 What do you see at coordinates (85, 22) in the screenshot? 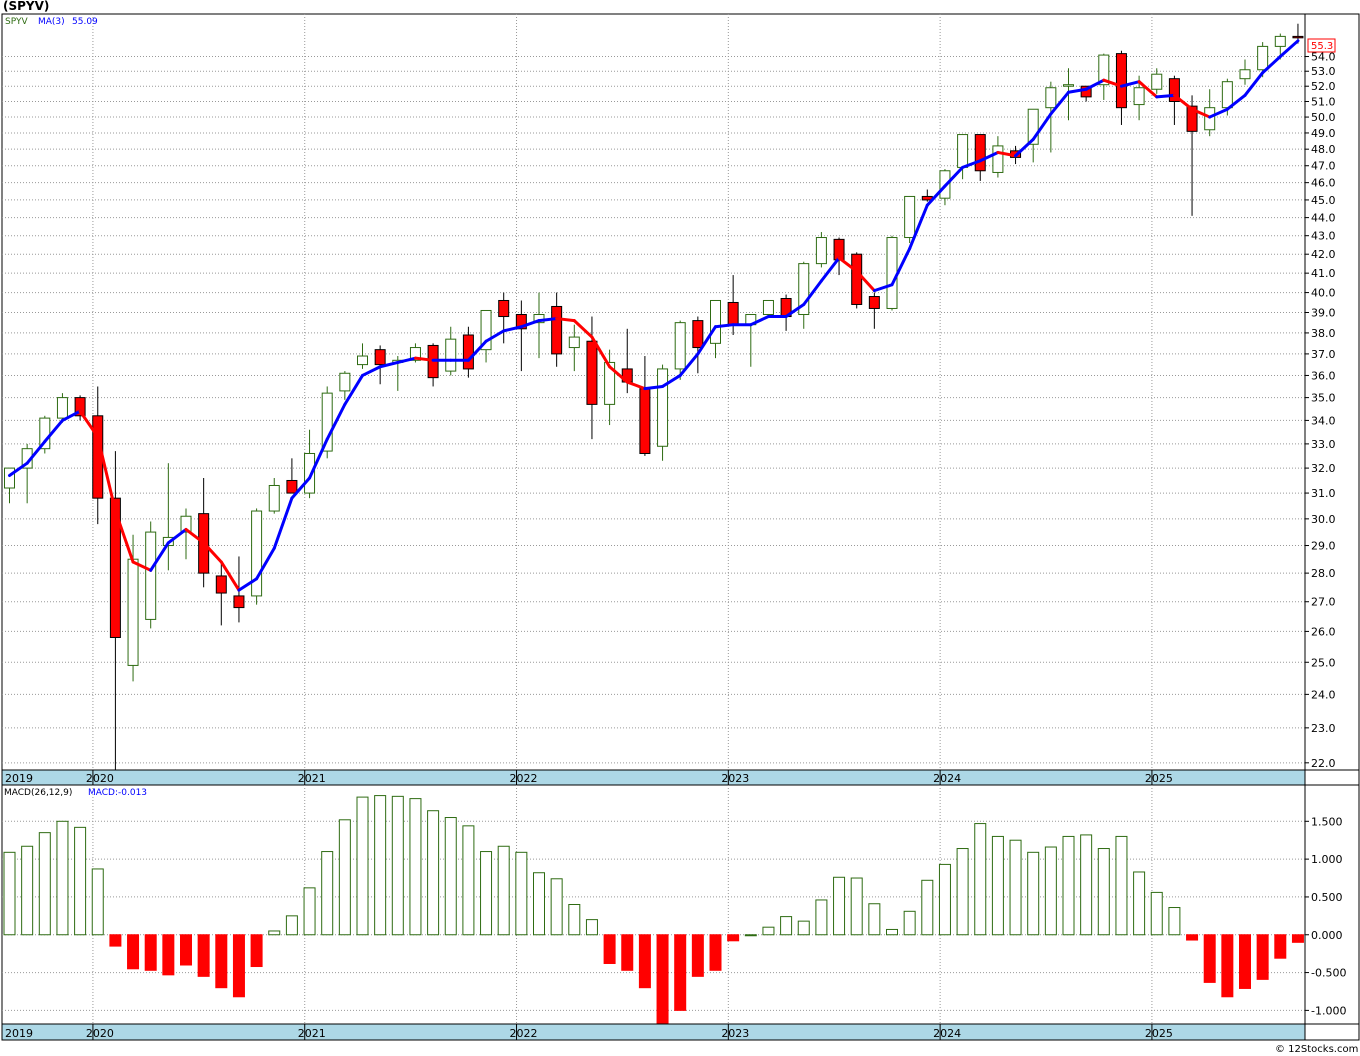
I see `legend-ma-value: 55.09` at bounding box center [85, 22].